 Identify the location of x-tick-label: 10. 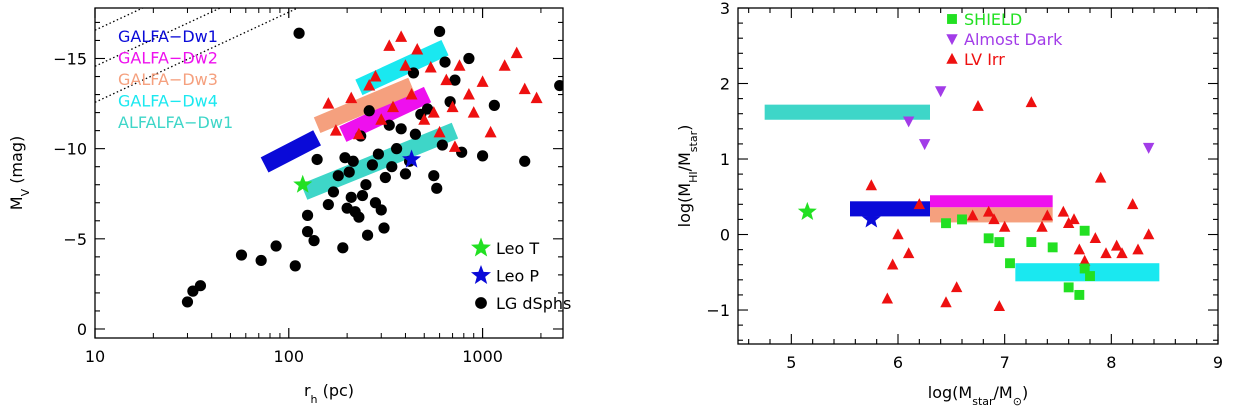
(95, 356).